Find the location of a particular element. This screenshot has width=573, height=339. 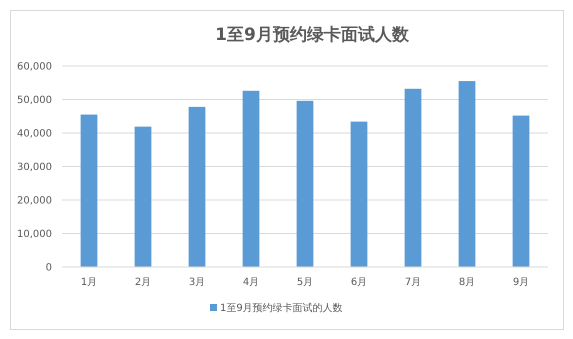

x-tick-label: 5月 is located at coordinates (305, 282).